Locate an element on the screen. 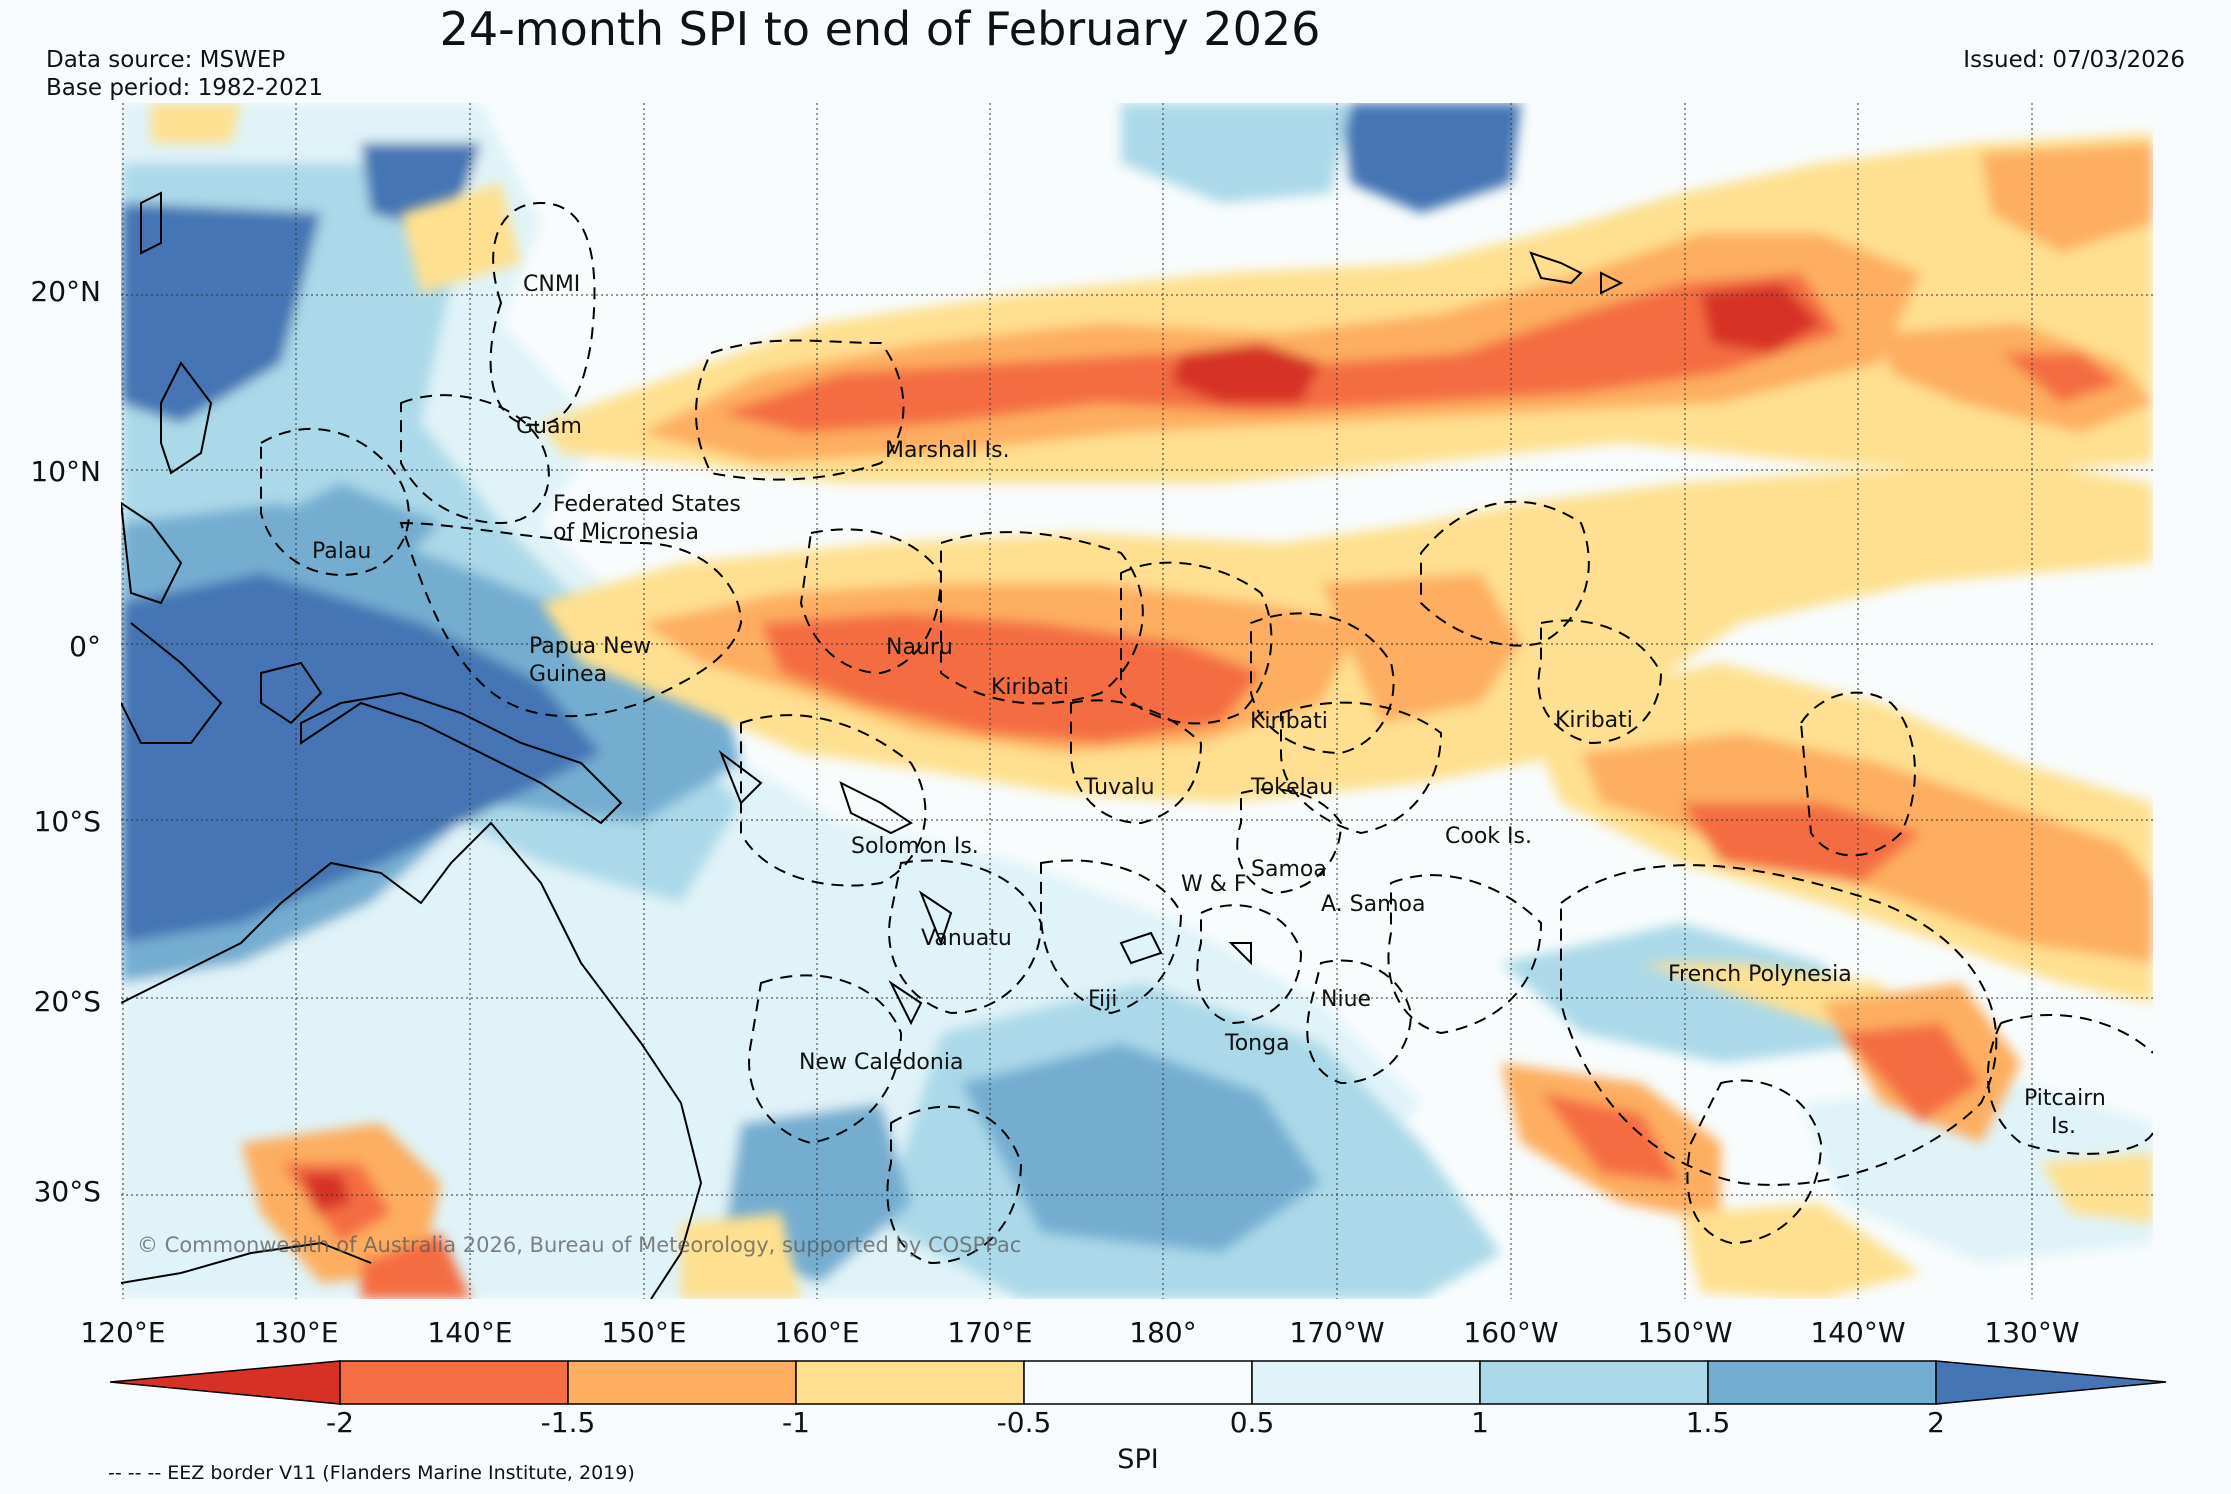  lon-label-130w: 130°W is located at coordinates (2032, 1332).